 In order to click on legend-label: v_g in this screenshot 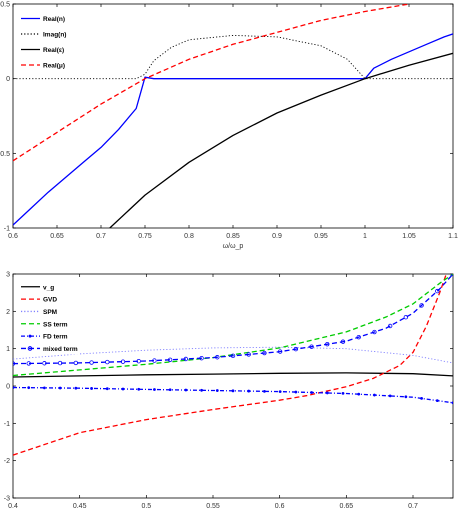, I will do `click(48, 287)`.